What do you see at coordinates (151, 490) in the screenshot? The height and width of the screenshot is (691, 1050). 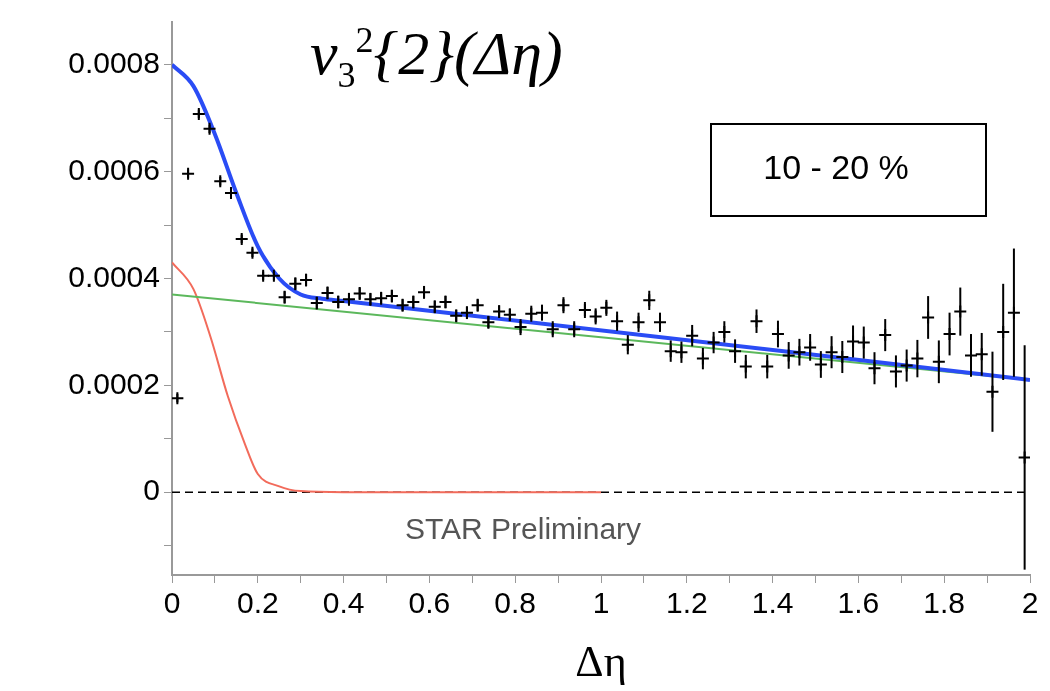 I see `y-tick-label: 0` at bounding box center [151, 490].